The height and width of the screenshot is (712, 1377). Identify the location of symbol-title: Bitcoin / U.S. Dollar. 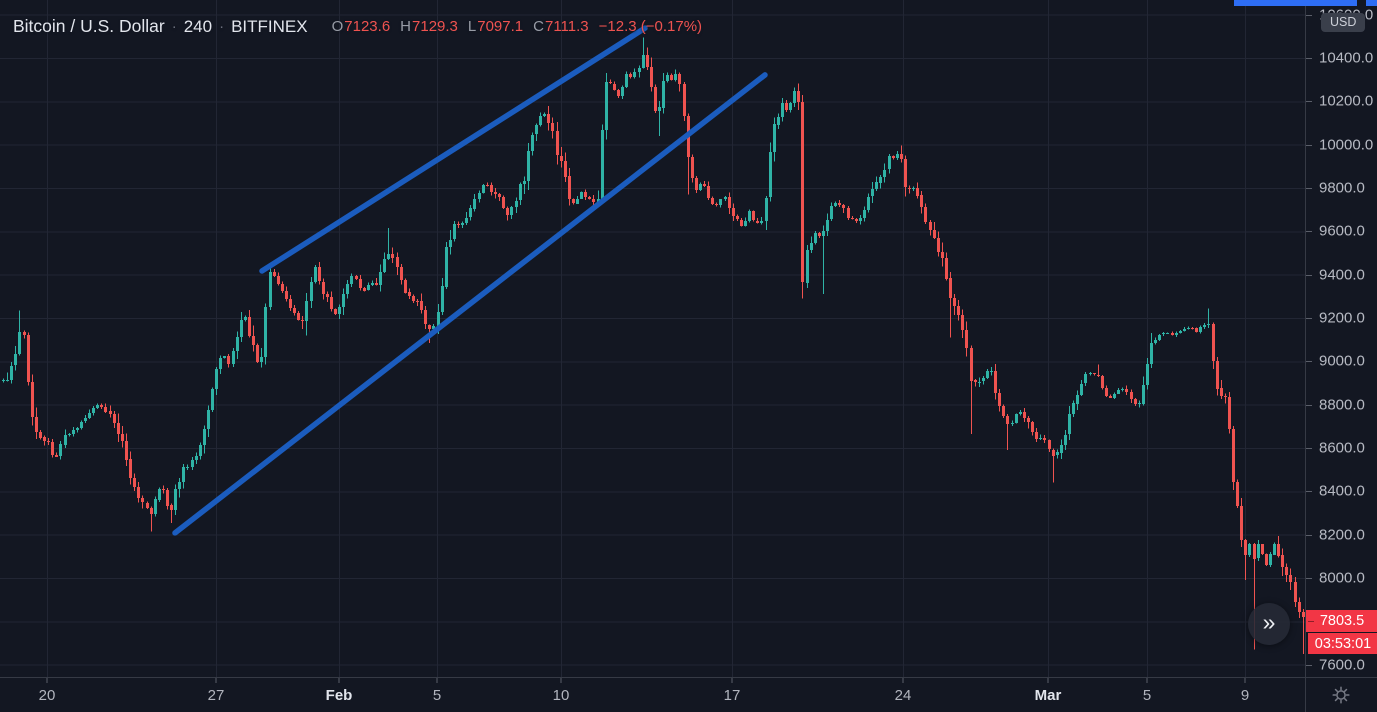
(89, 26).